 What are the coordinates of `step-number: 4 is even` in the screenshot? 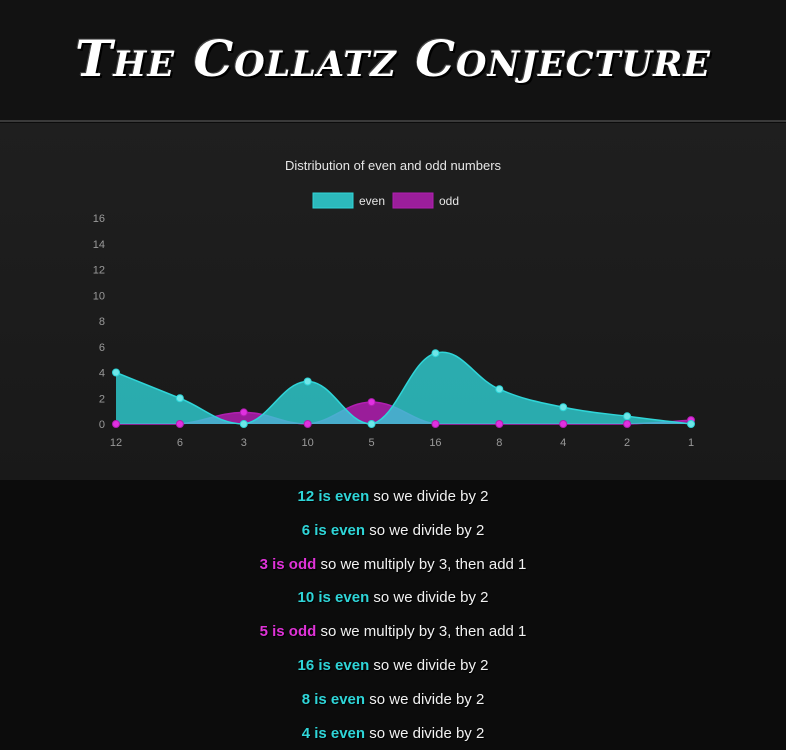 It's located at (333, 733).